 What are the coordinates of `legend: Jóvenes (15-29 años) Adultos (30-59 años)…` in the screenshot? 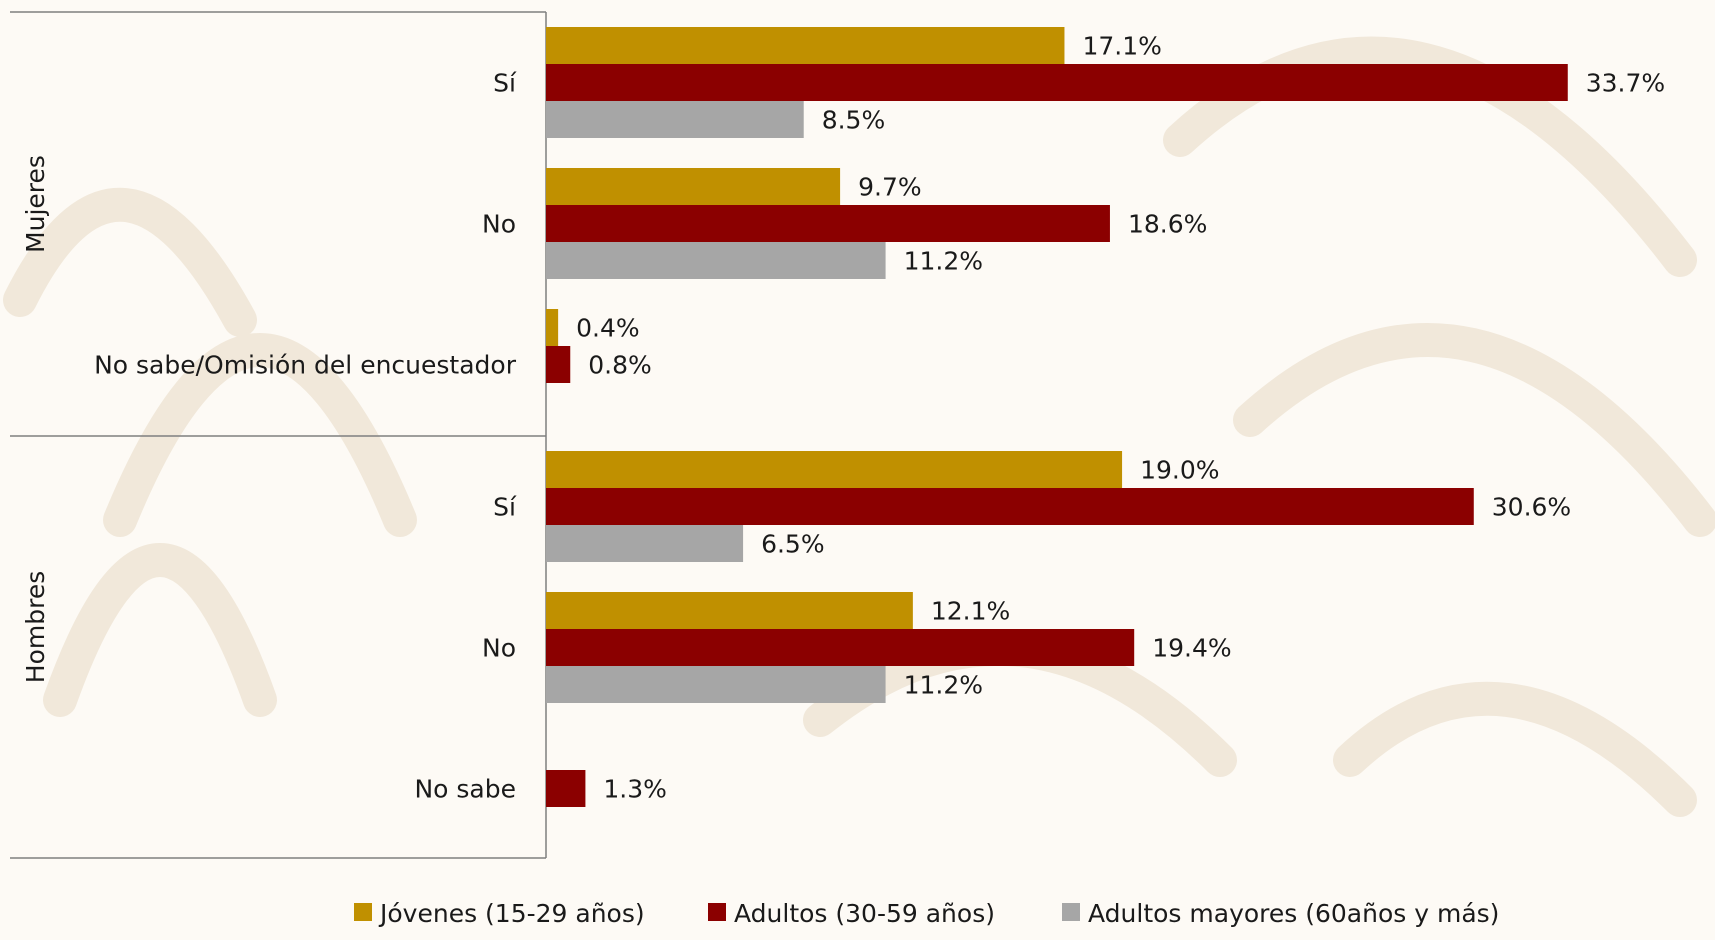 It's located at (926, 913).